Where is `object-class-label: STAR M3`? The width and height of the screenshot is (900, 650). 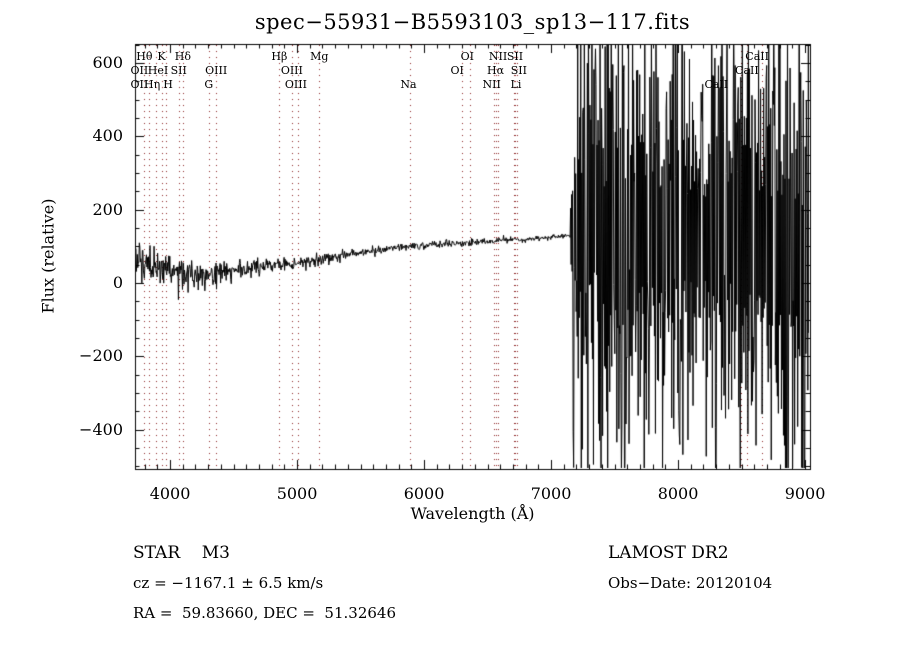
object-class-label: STAR M3 is located at coordinates (181, 553).